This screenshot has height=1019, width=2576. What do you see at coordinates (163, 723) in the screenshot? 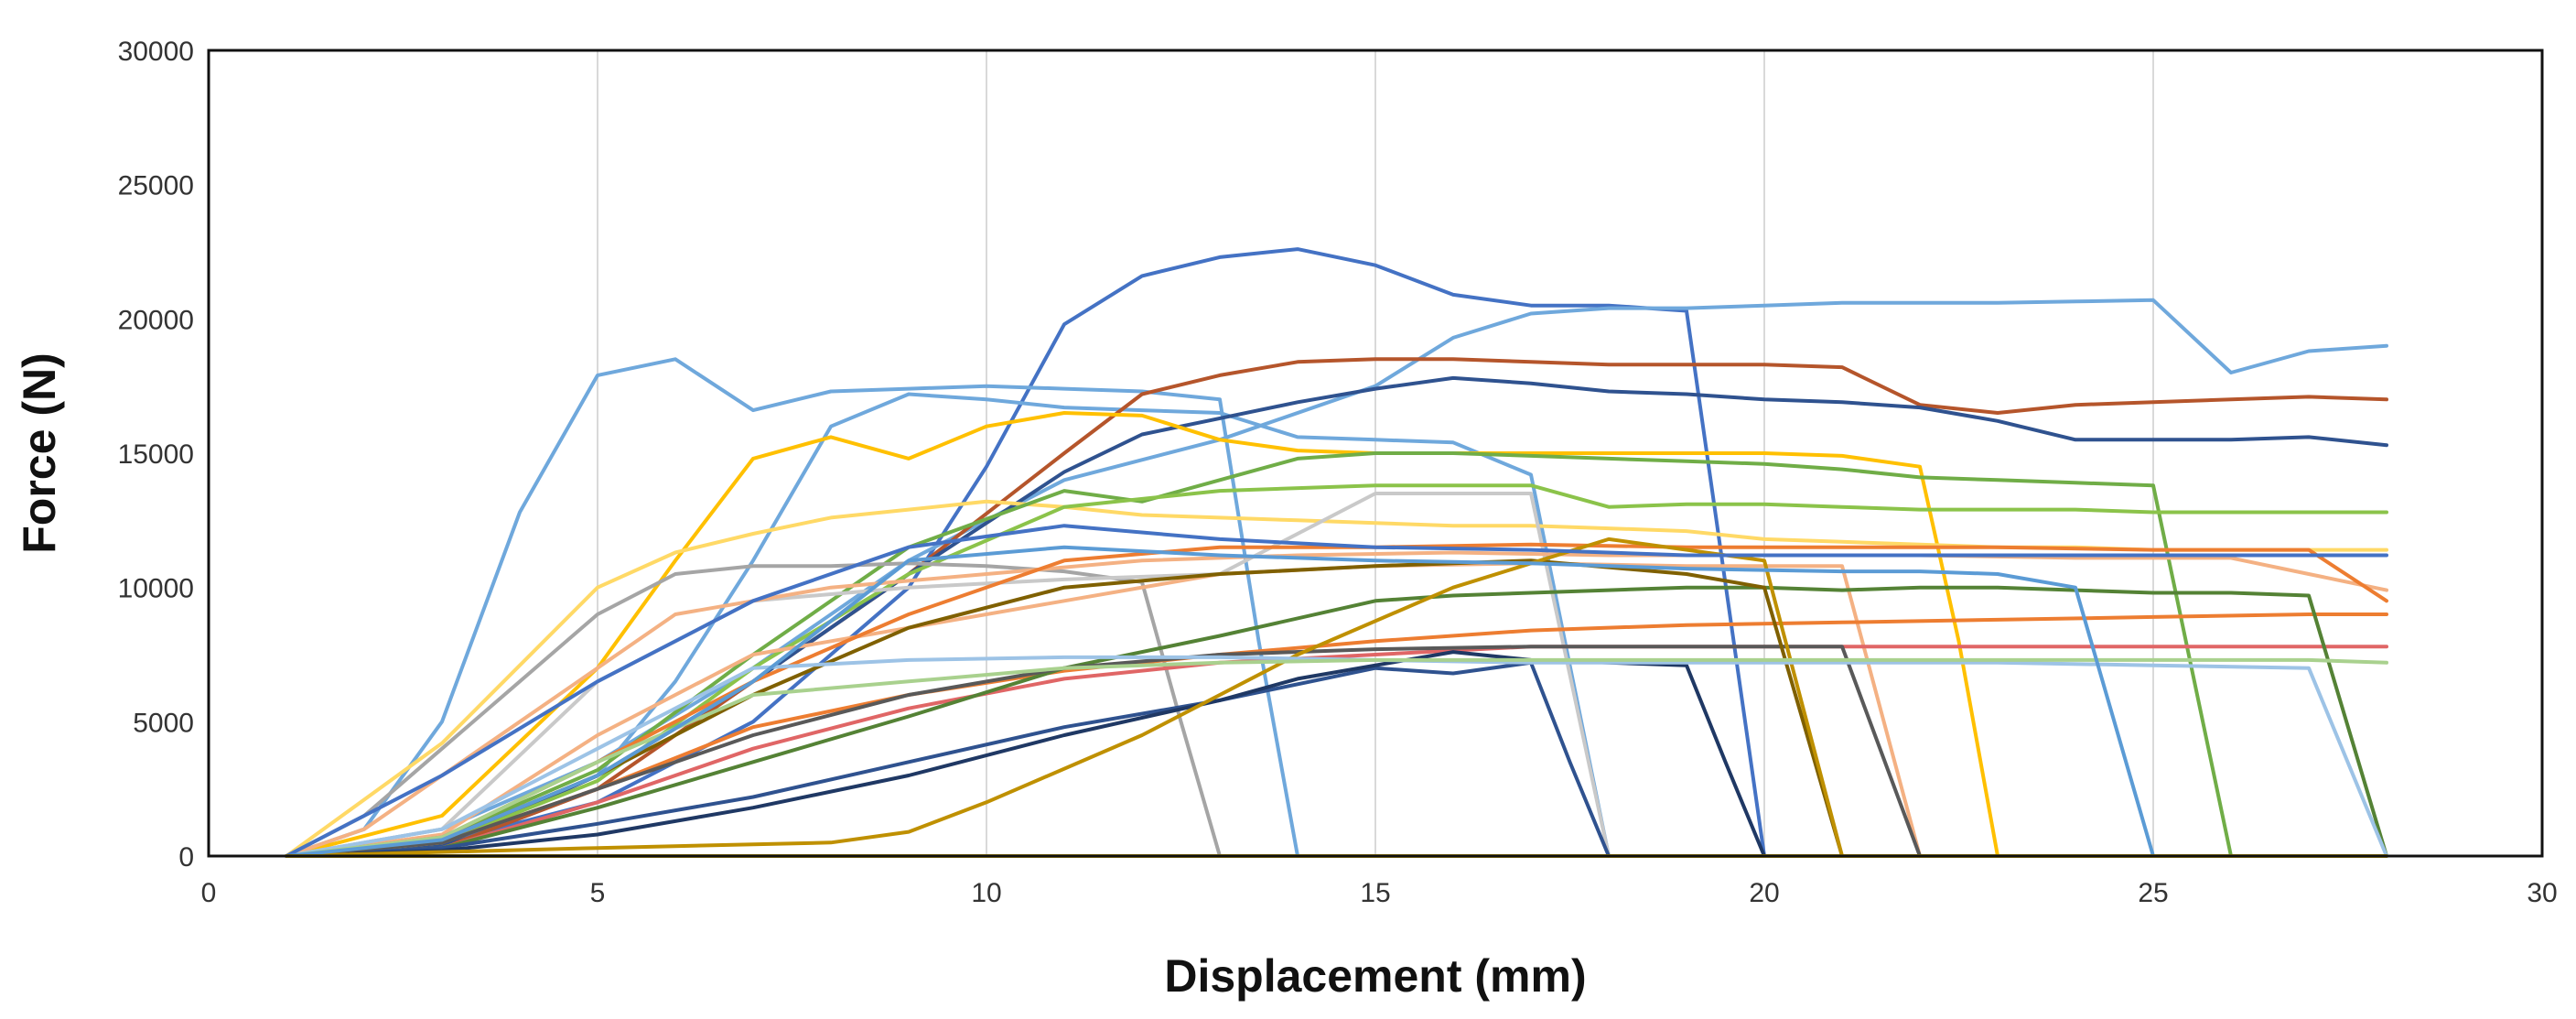
I see `y-tick-label: 5000` at bounding box center [163, 723].